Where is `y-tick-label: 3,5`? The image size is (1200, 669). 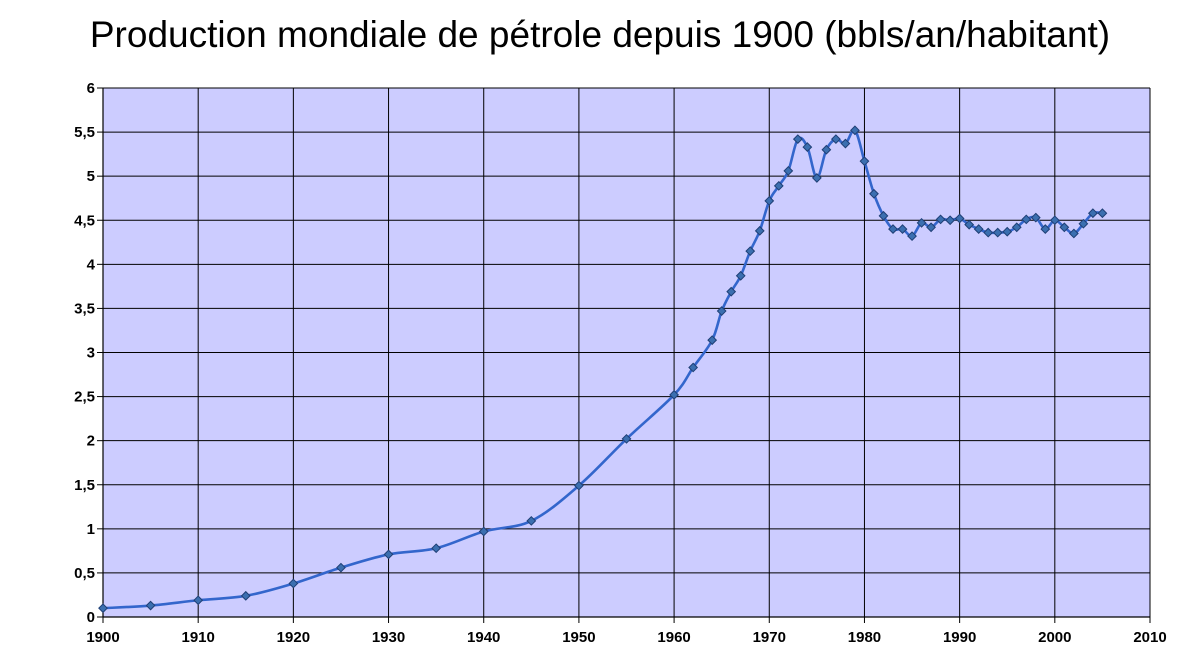
y-tick-label: 3,5 is located at coordinates (84, 308).